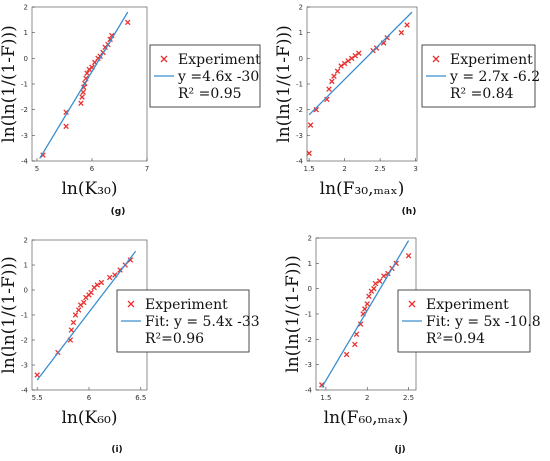 This screenshot has height=461, width=550. What do you see at coordinates (399, 450) in the screenshot?
I see `caption: (j)` at bounding box center [399, 450].